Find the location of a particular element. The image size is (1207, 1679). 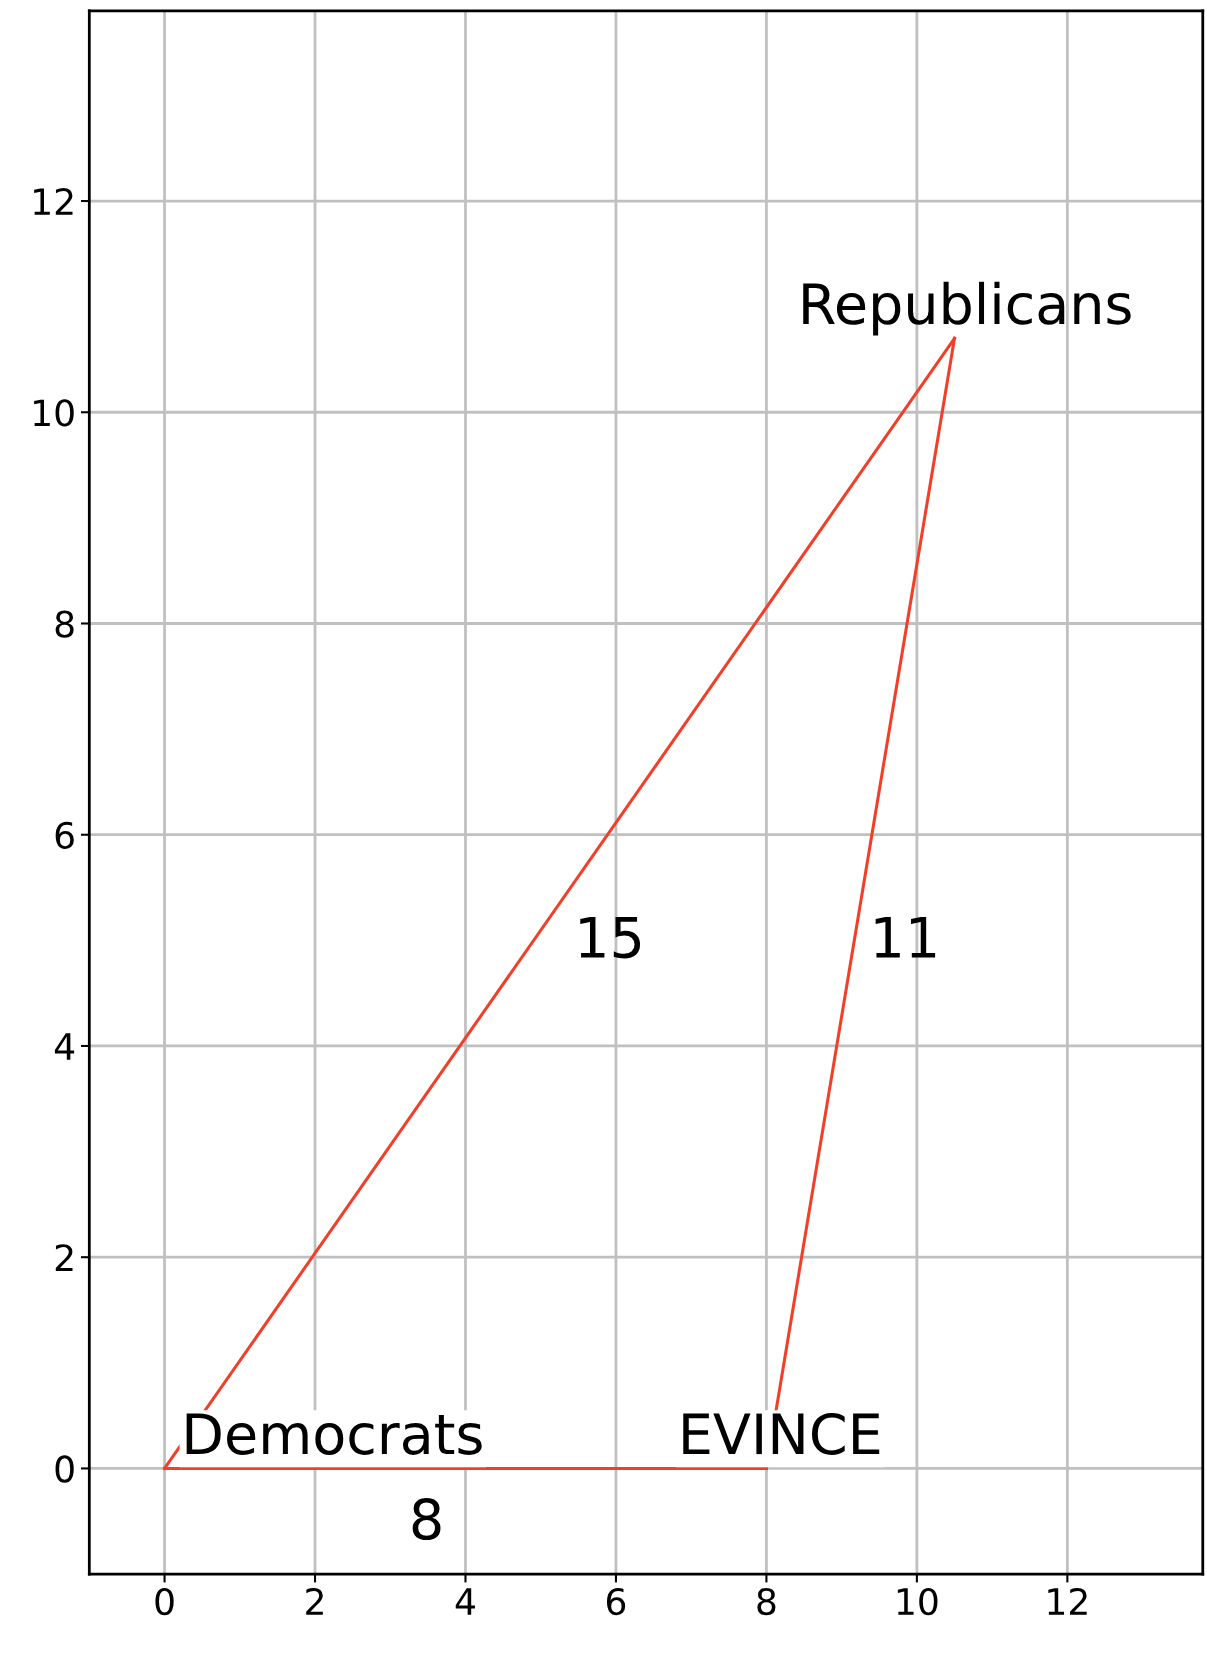

x-tick-label: 6 is located at coordinates (616, 1601).